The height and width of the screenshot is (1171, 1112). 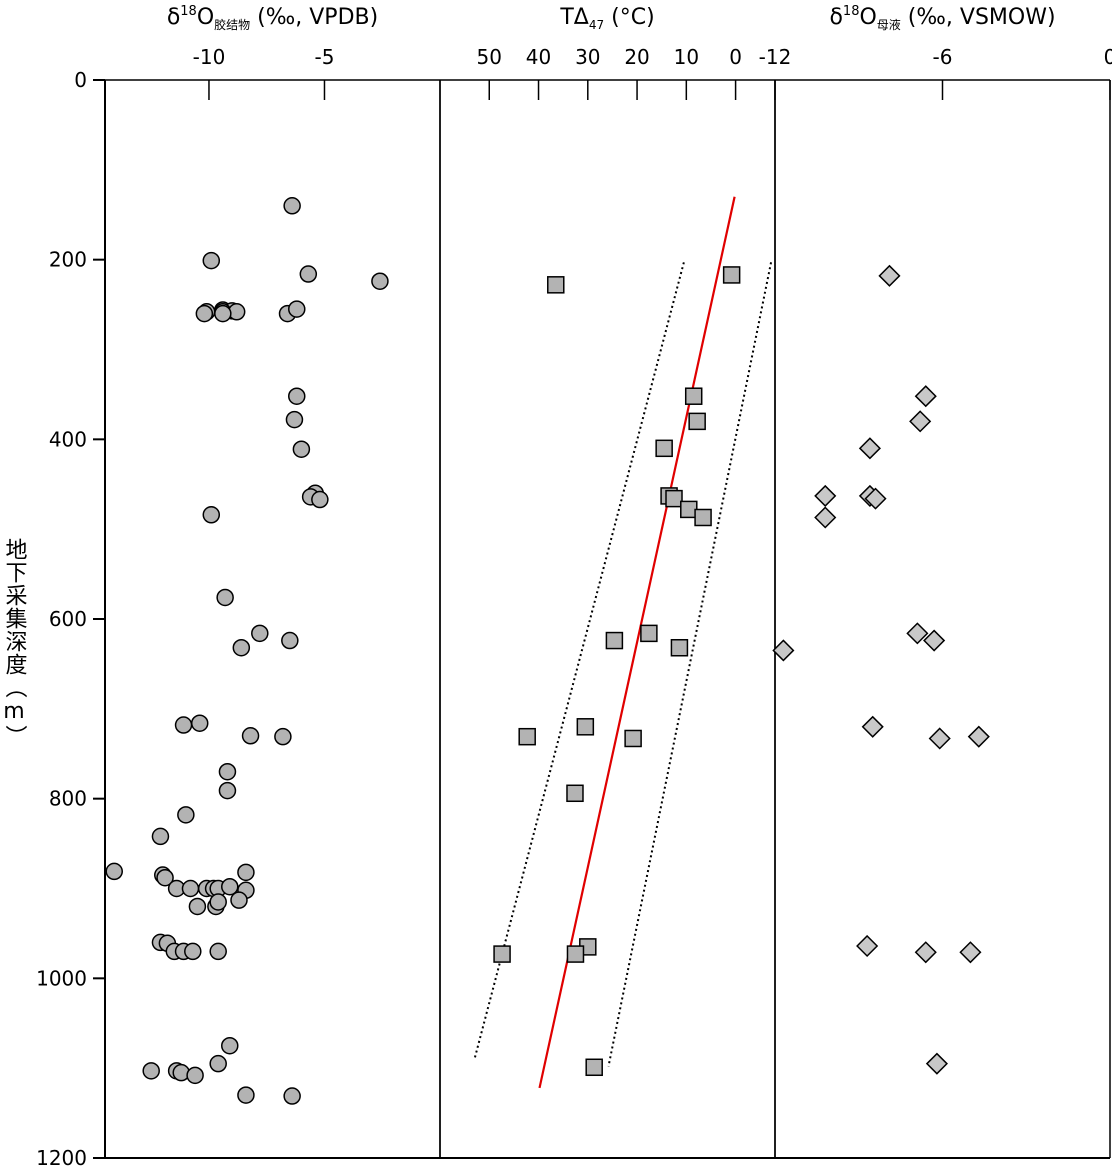 What do you see at coordinates (80, 80) in the screenshot?
I see `y-tick-label: 0` at bounding box center [80, 80].